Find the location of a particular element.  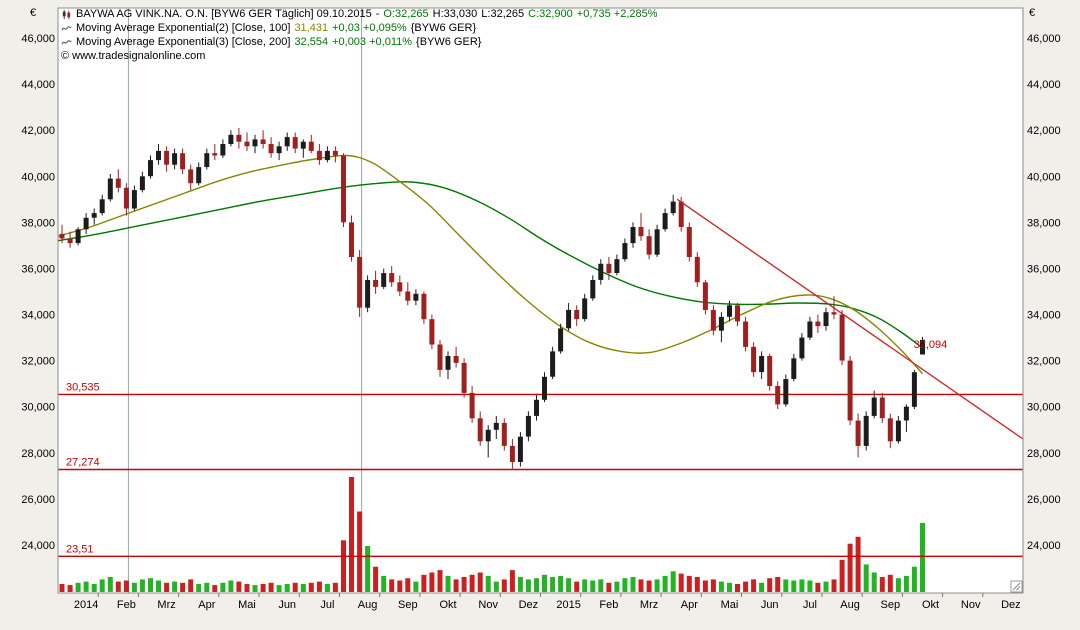

y-axis-label: 42,000 is located at coordinates (38, 131).